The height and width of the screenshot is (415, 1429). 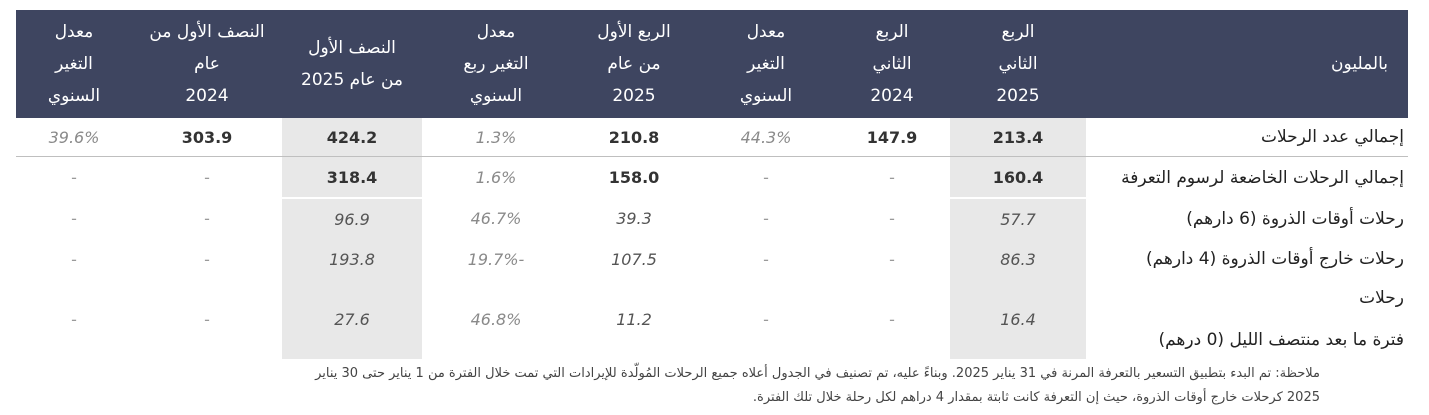 What do you see at coordinates (74, 64) in the screenshot?
I see `header-h1-yoy-change: معدل التغير السنوي` at bounding box center [74, 64].